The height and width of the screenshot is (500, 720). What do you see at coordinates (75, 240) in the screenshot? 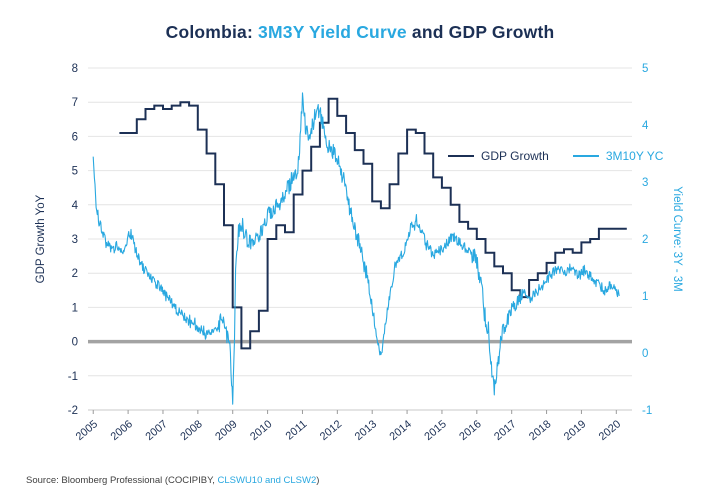
I see `y-left-tick-label: 3` at bounding box center [75, 240].